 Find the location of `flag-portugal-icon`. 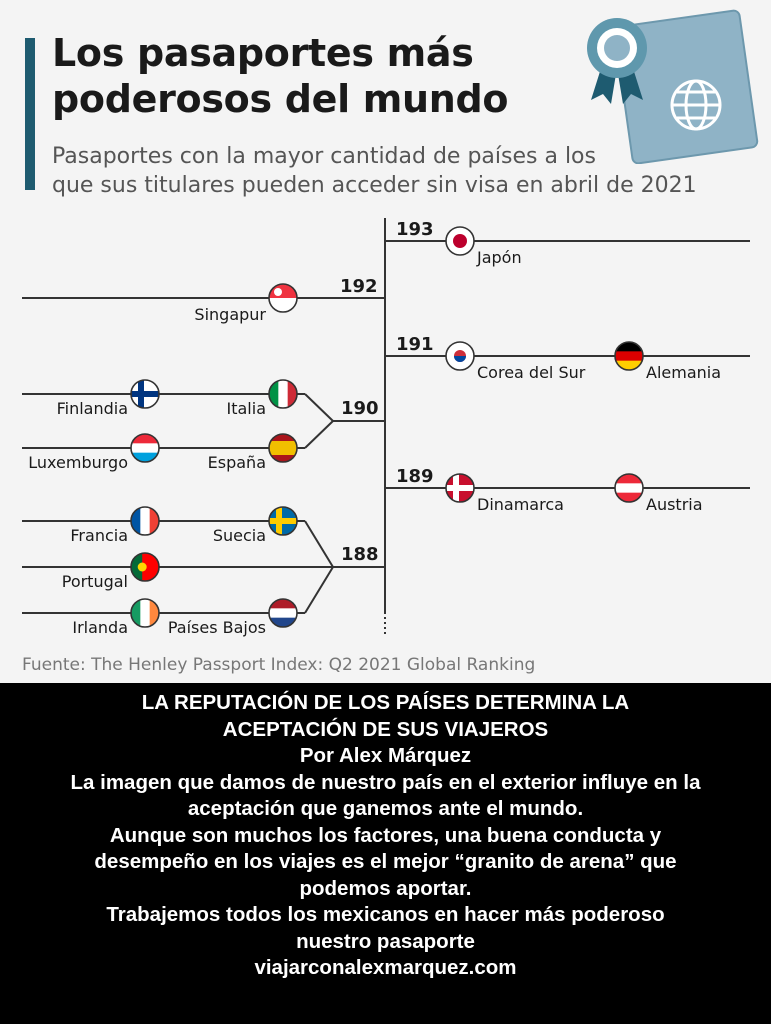

flag-portugal-icon is located at coordinates (145, 567).